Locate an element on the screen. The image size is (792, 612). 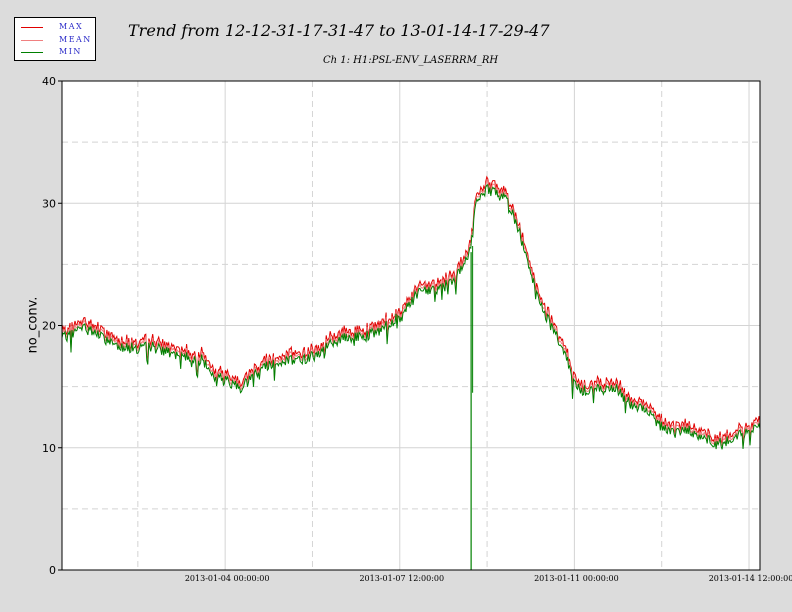
y-tick-label: 40 is located at coordinates (49, 81).